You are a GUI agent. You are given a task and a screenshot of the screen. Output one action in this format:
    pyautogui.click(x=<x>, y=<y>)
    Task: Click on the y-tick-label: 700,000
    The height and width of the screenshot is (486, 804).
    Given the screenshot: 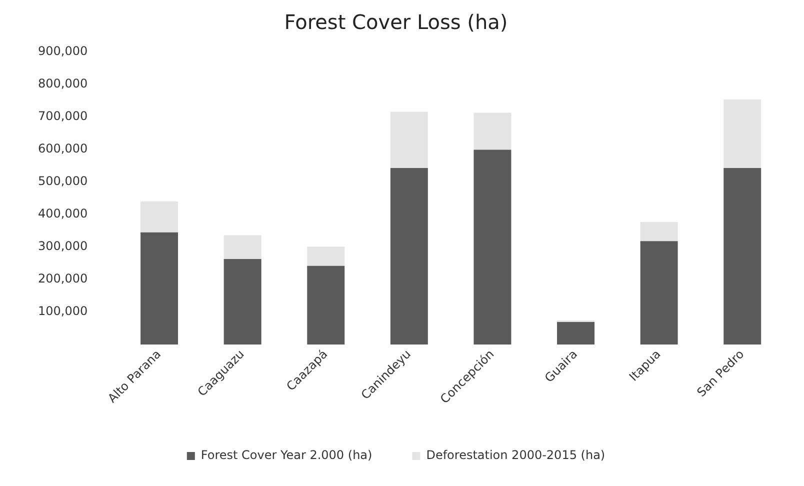 What is the action you would take?
    pyautogui.click(x=63, y=116)
    